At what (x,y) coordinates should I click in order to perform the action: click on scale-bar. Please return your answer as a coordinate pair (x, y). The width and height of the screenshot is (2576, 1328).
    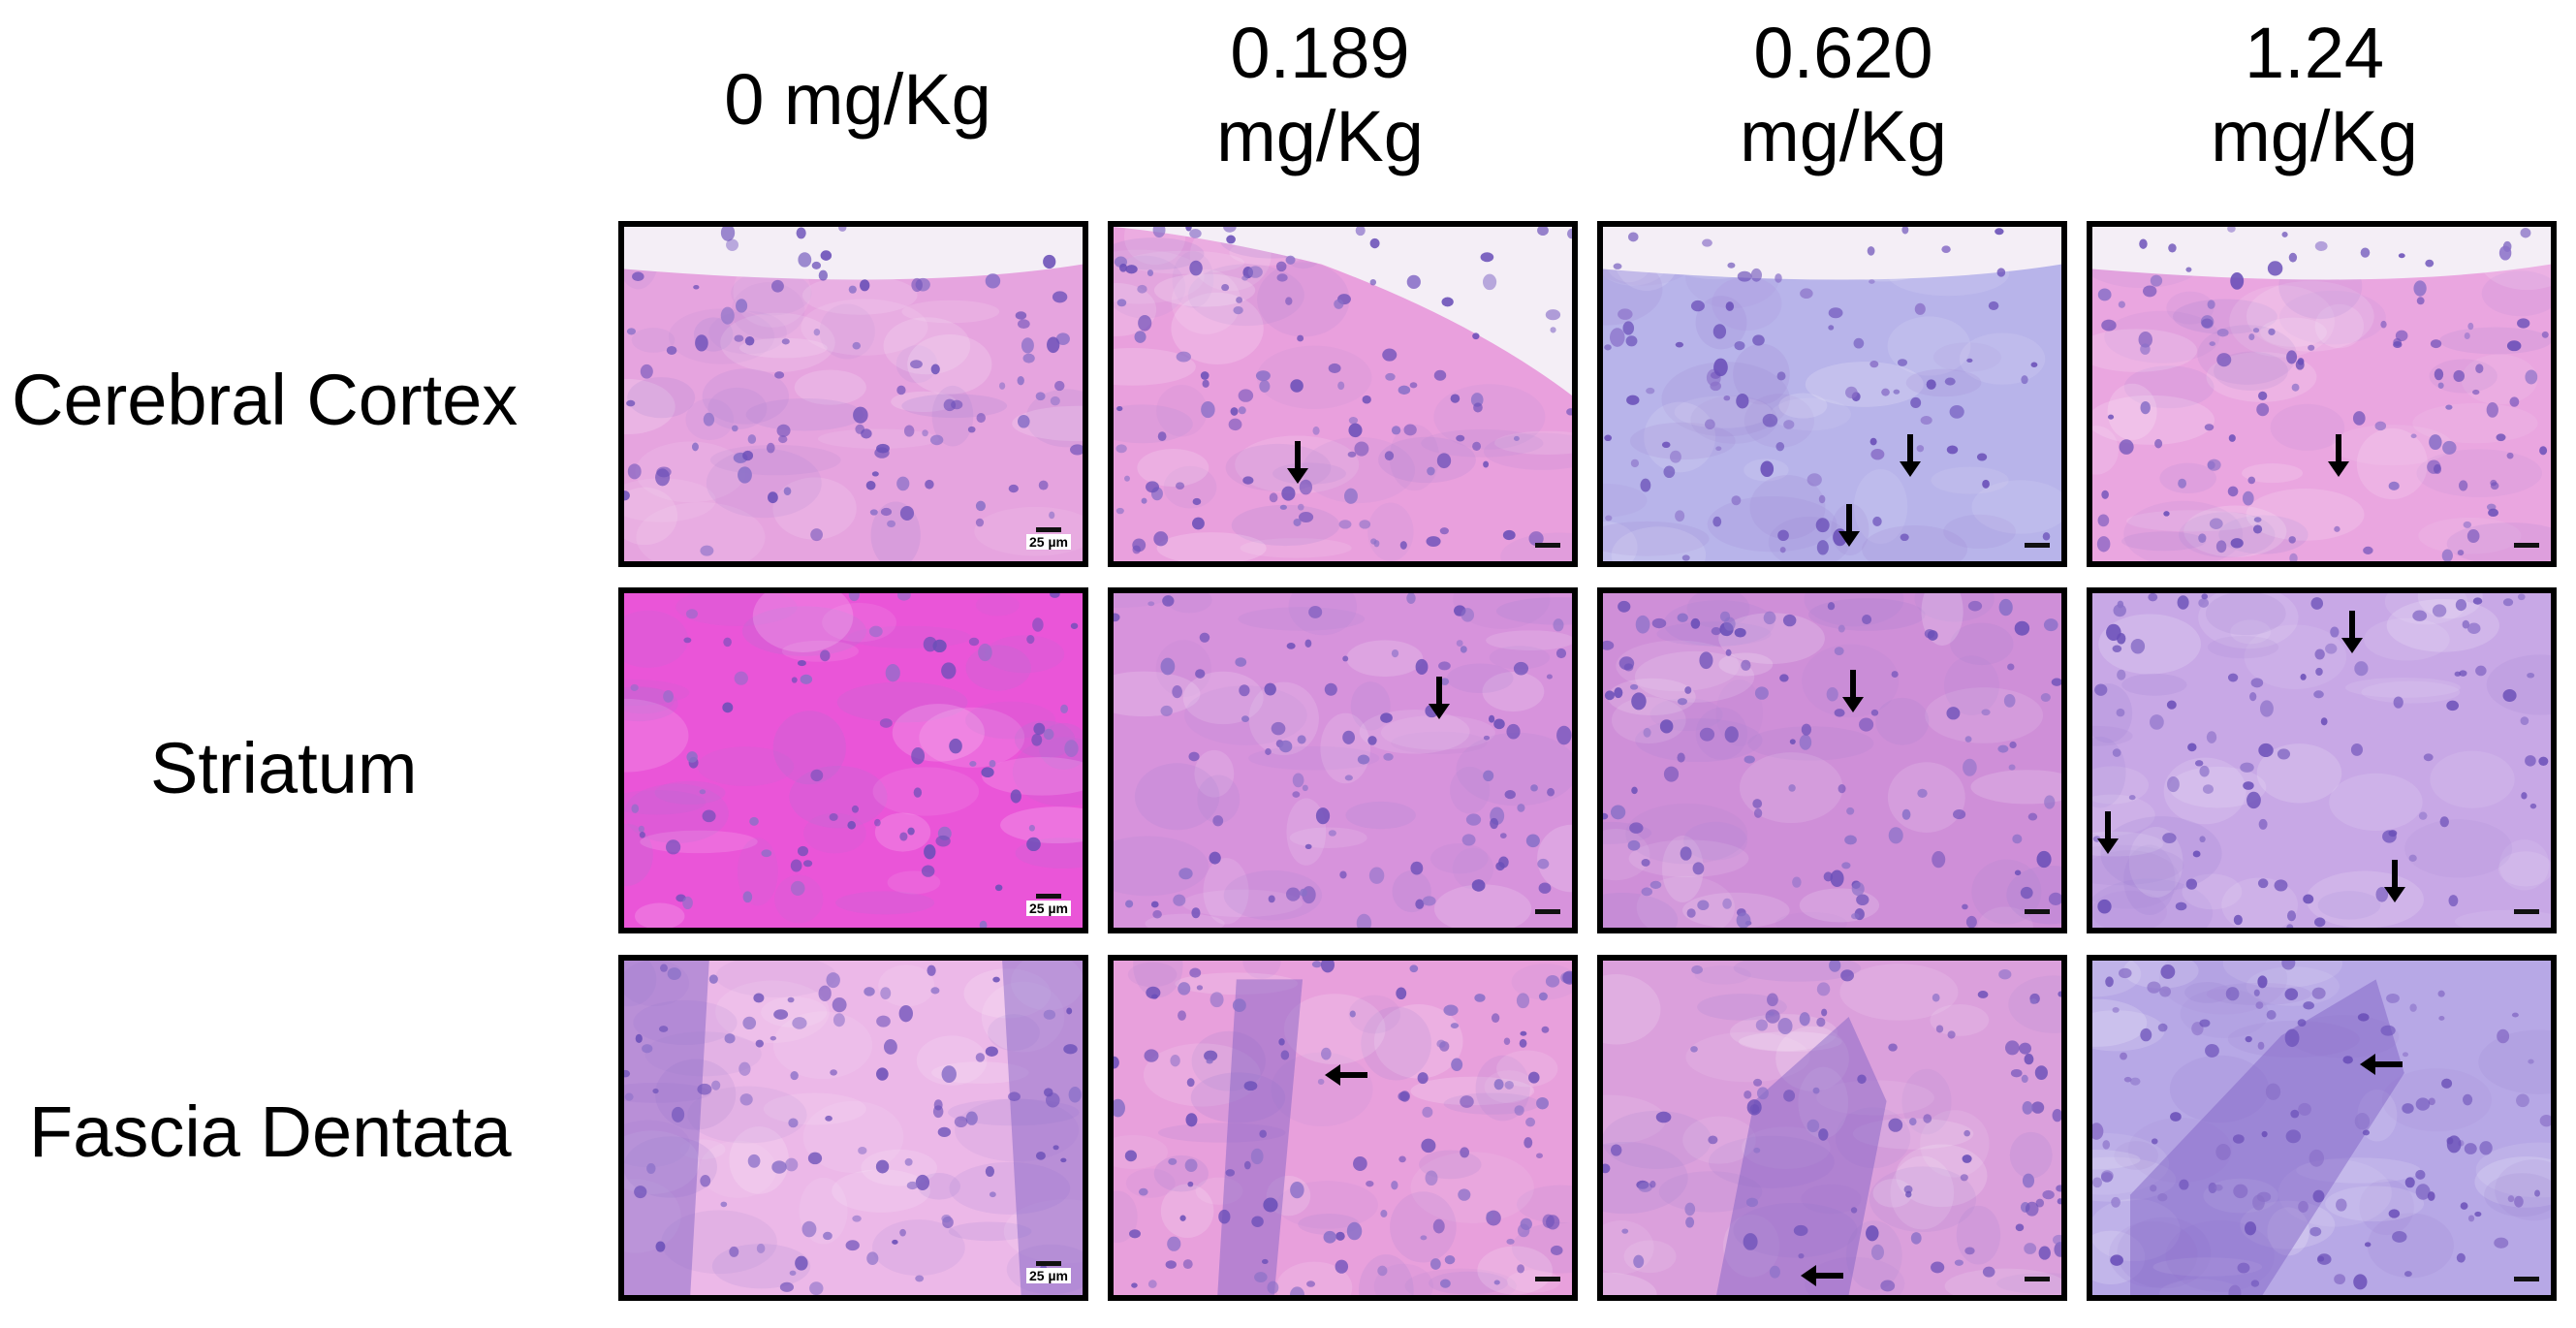
    Looking at the image, I should click on (2526, 912).